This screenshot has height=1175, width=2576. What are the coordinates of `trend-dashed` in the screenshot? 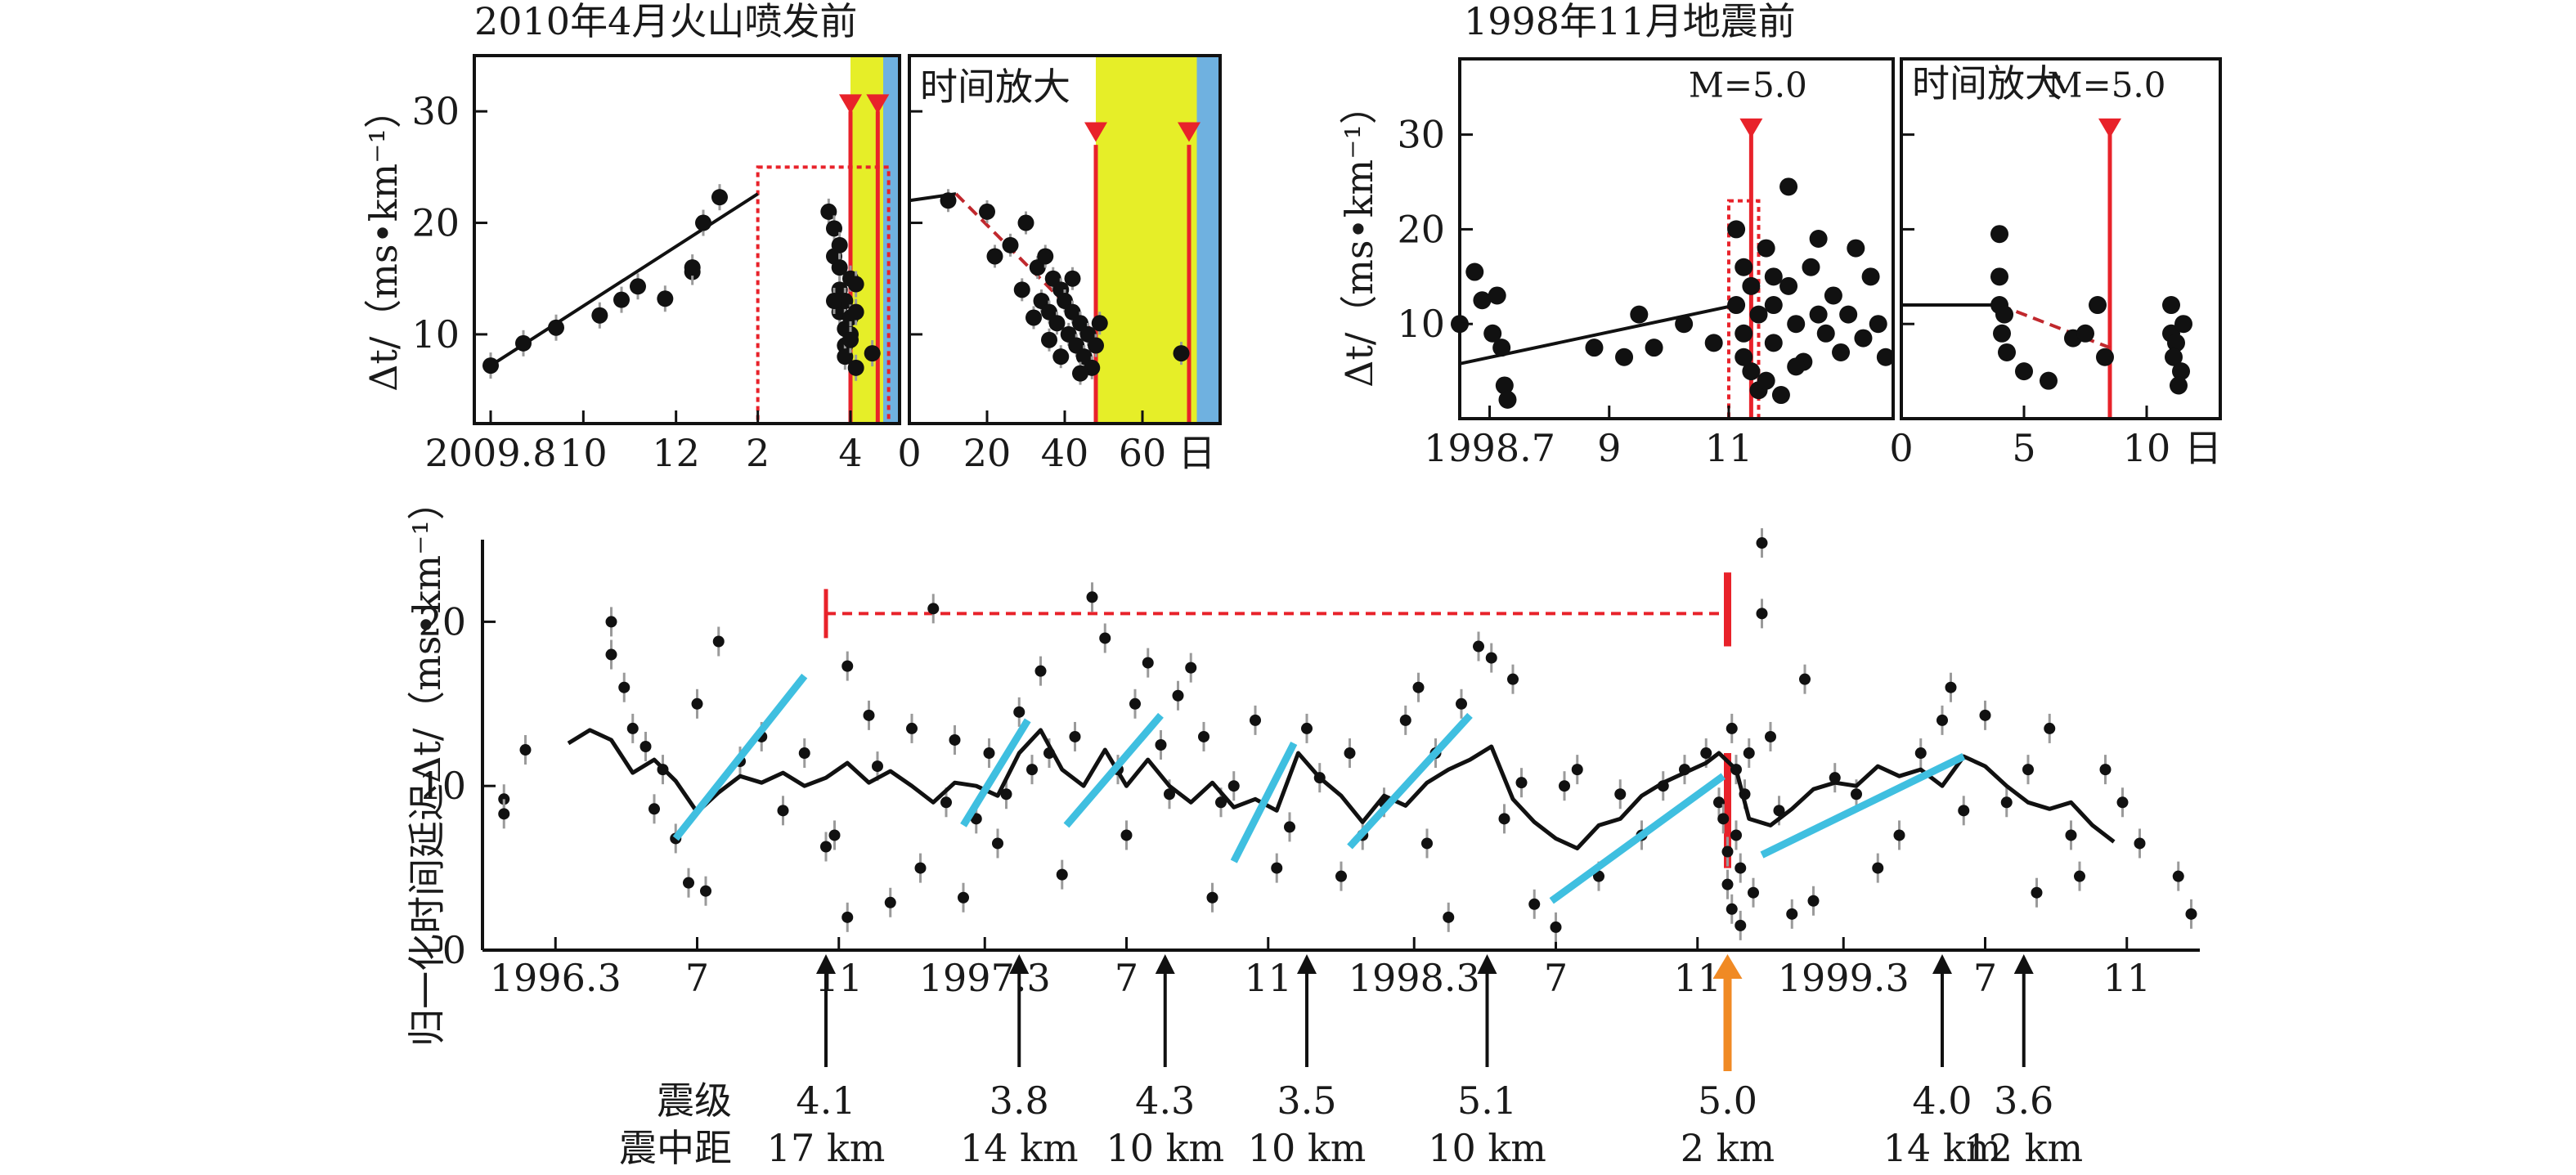 It's located at (2055, 326).